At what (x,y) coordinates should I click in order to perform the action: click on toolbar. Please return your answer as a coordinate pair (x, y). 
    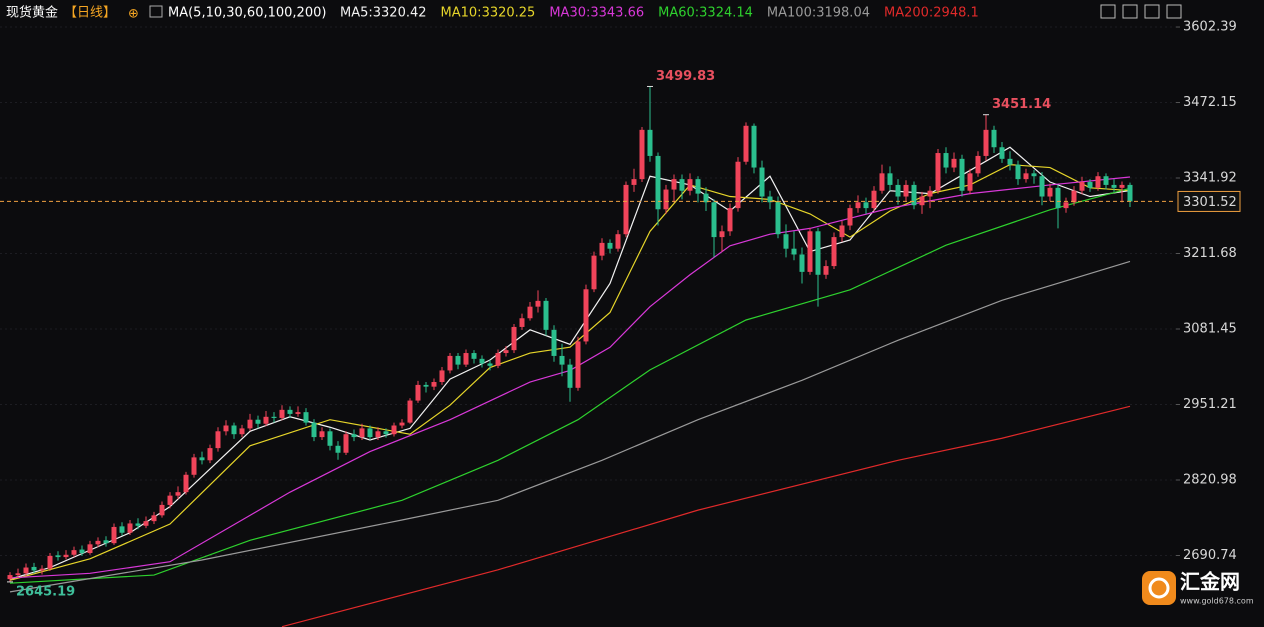
    Looking at the image, I should click on (1141, 11).